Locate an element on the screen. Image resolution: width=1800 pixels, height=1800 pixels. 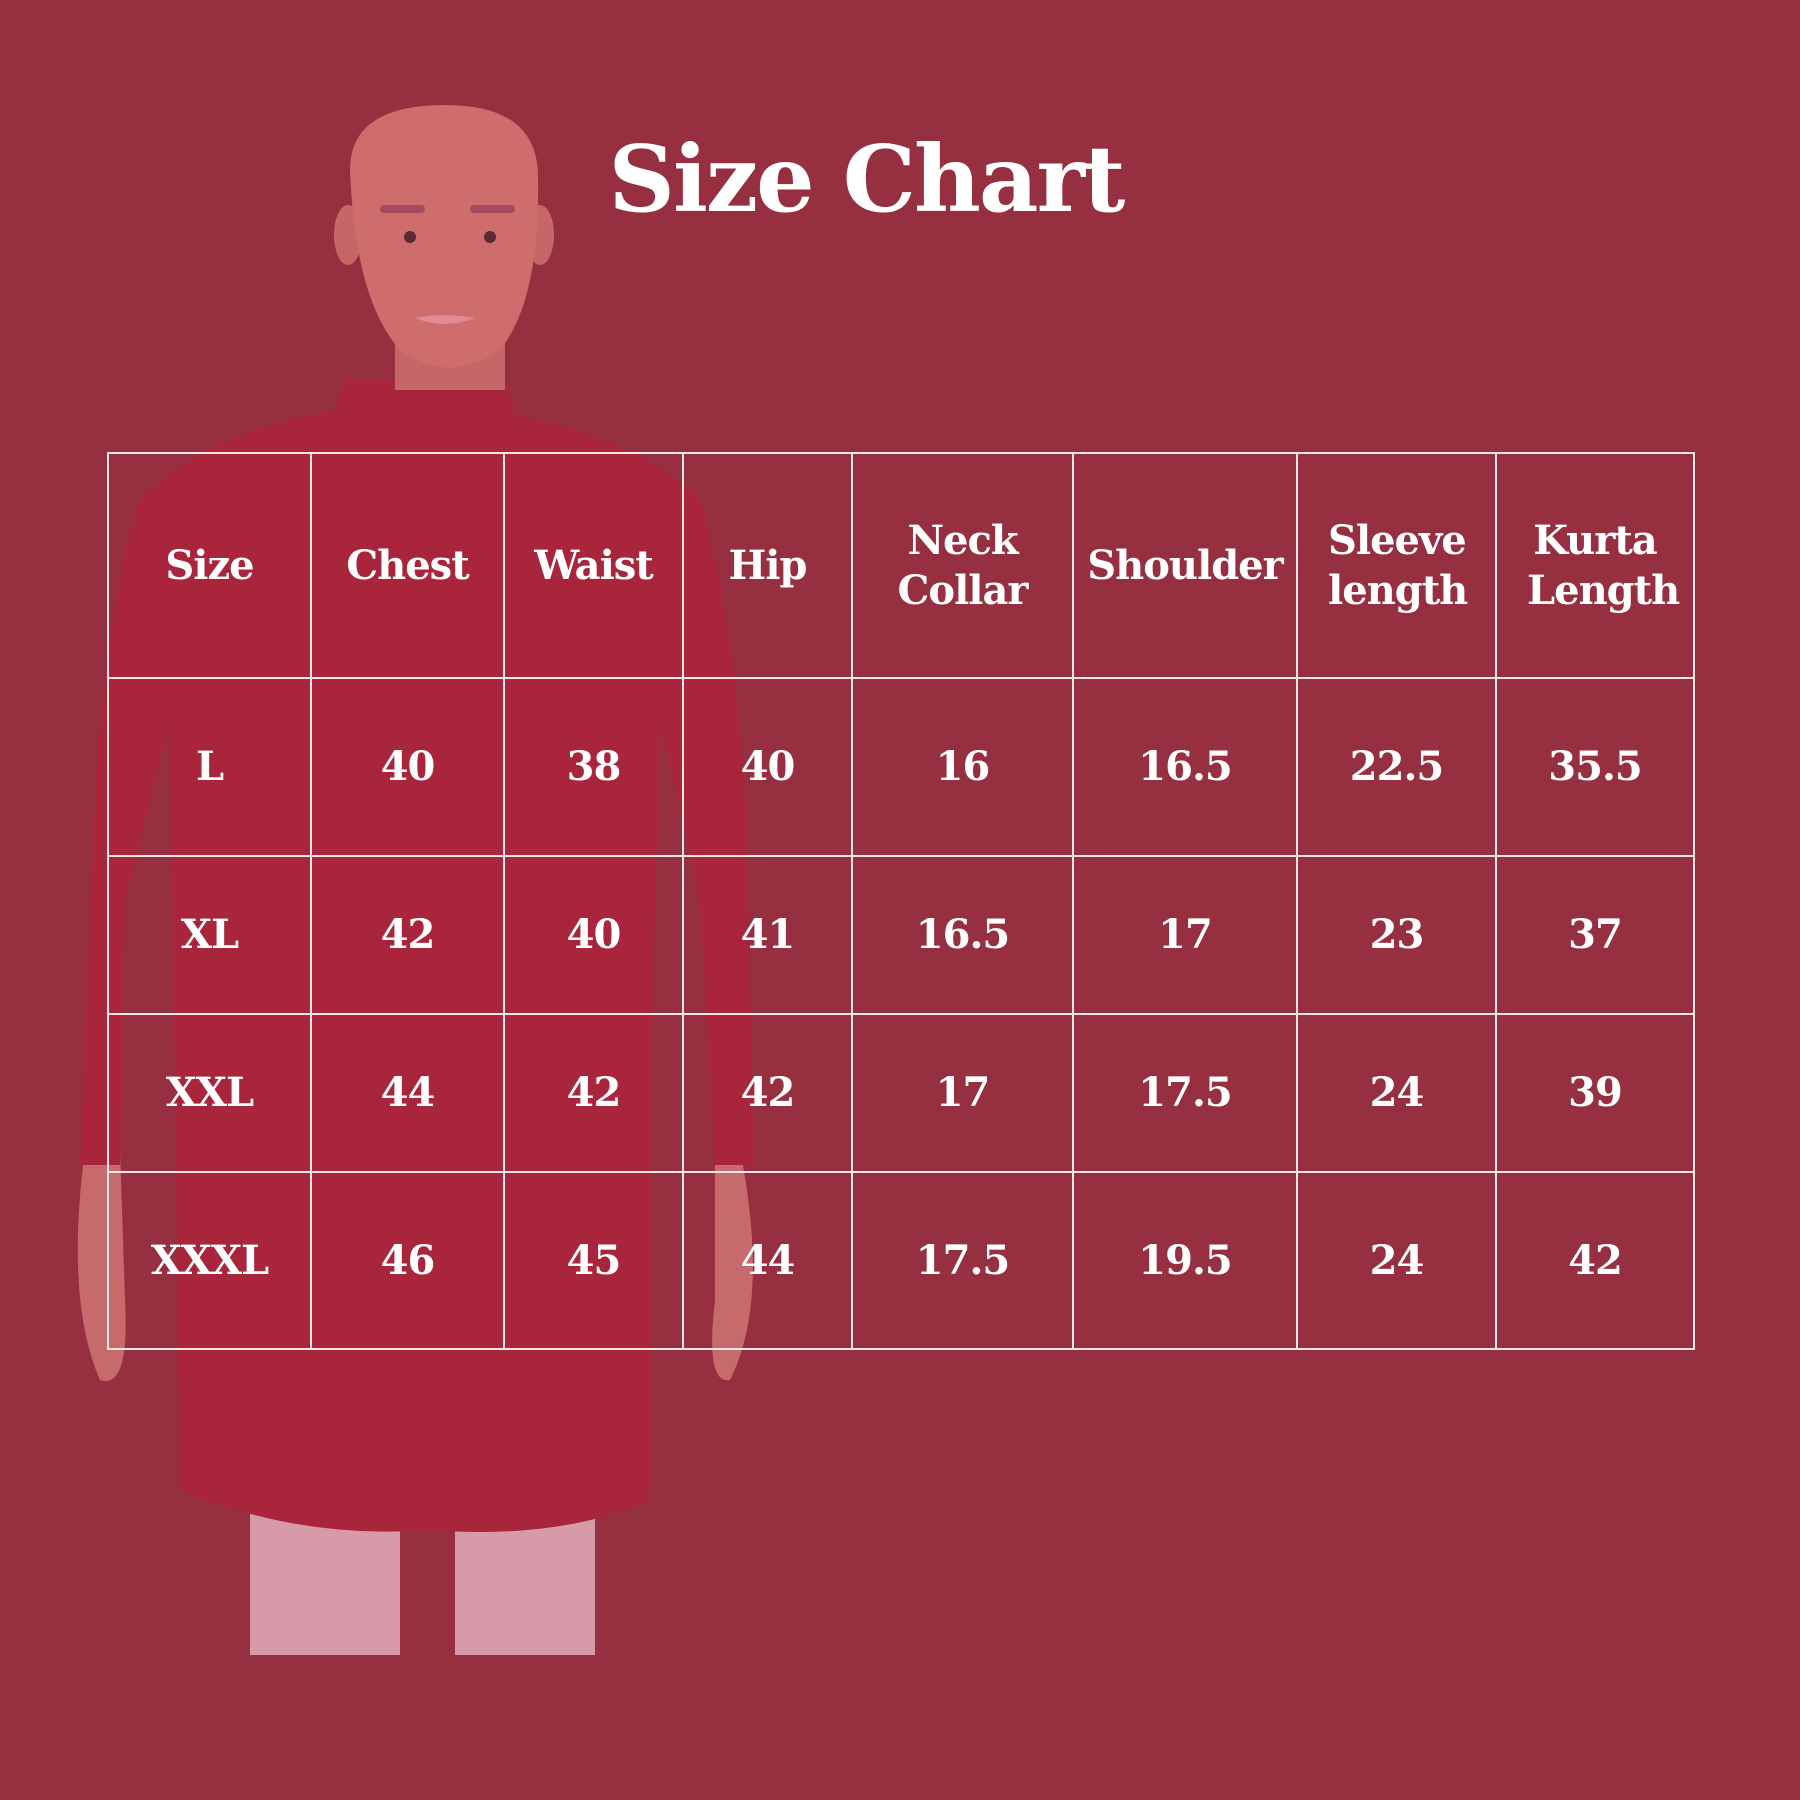
column-header: Neck Collar is located at coordinates (962, 565).